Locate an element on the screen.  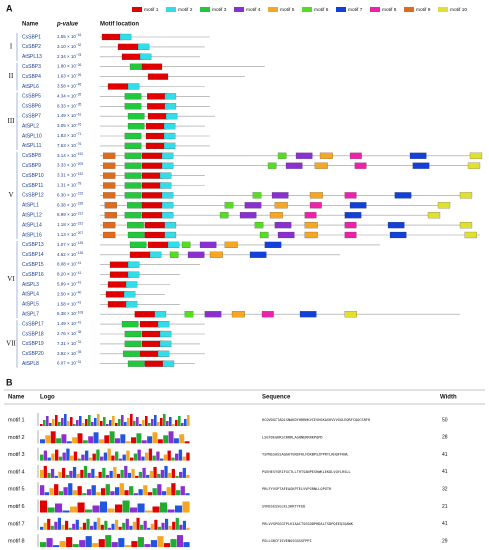
motif-name: motif 3 is located at coordinates (16, 455).